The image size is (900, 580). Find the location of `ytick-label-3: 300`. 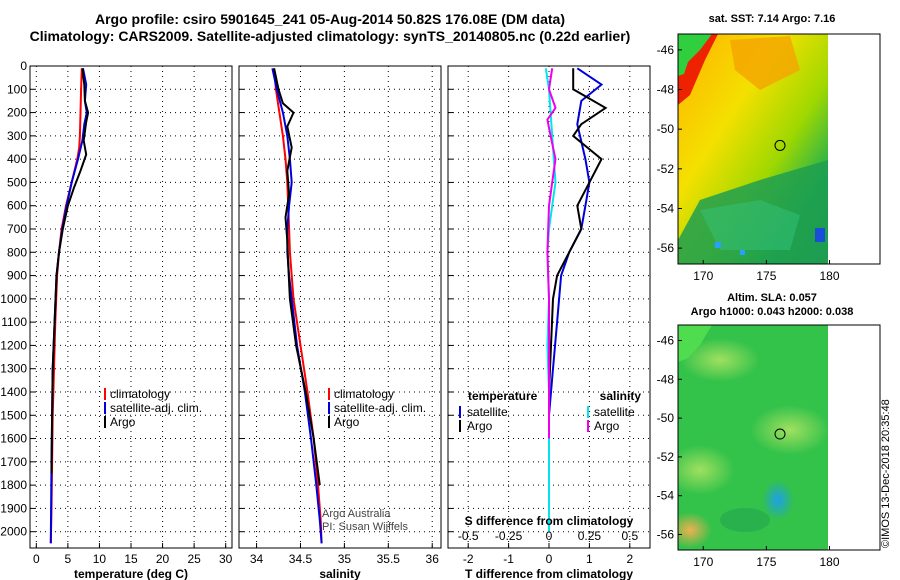

ytick-label-3: 300 is located at coordinates (17, 136).